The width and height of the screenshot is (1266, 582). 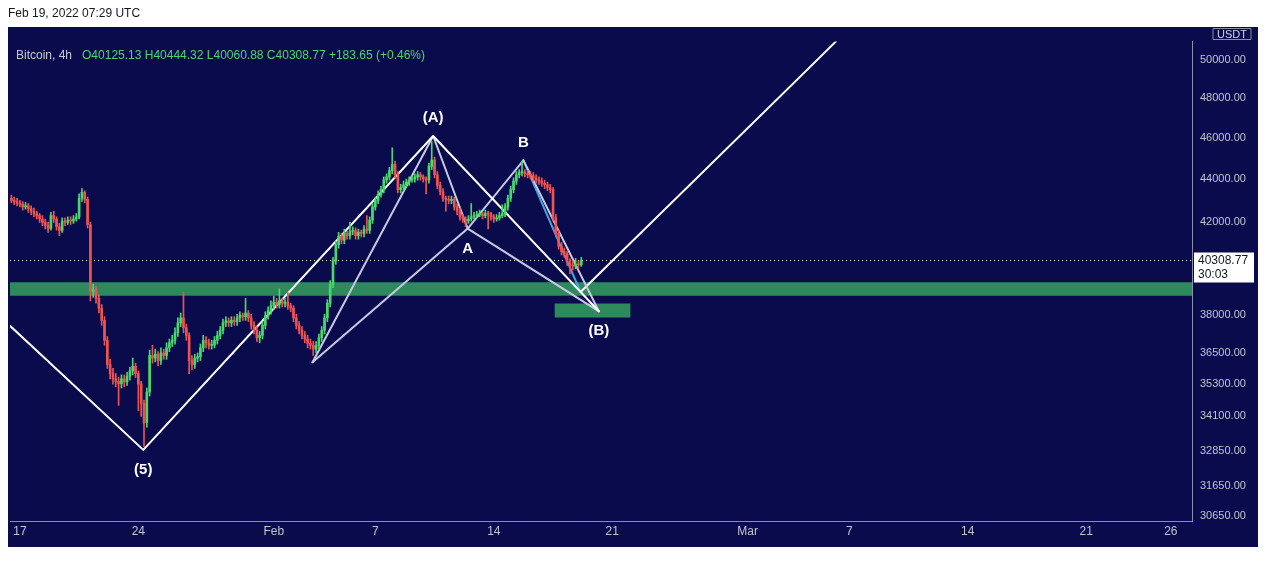 What do you see at coordinates (1213, 273) in the screenshot?
I see `text: 30:03` at bounding box center [1213, 273].